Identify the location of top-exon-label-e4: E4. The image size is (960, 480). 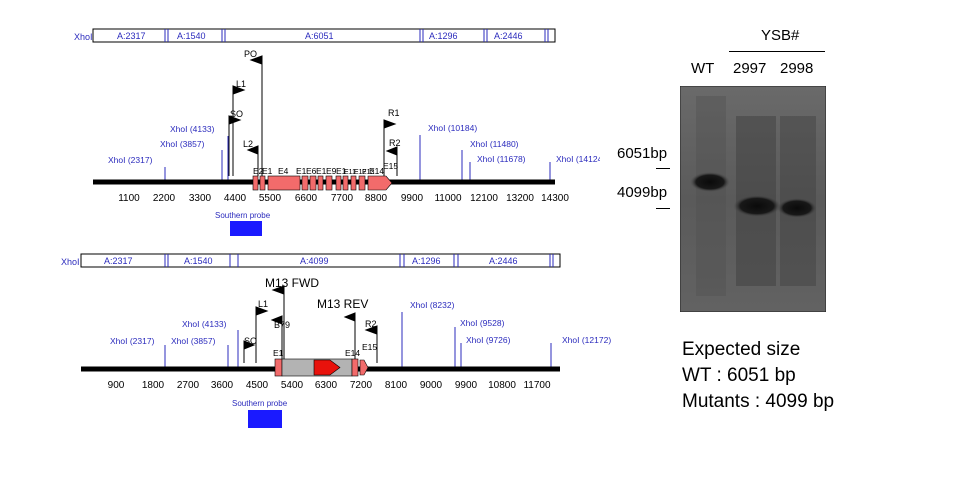
(283, 171).